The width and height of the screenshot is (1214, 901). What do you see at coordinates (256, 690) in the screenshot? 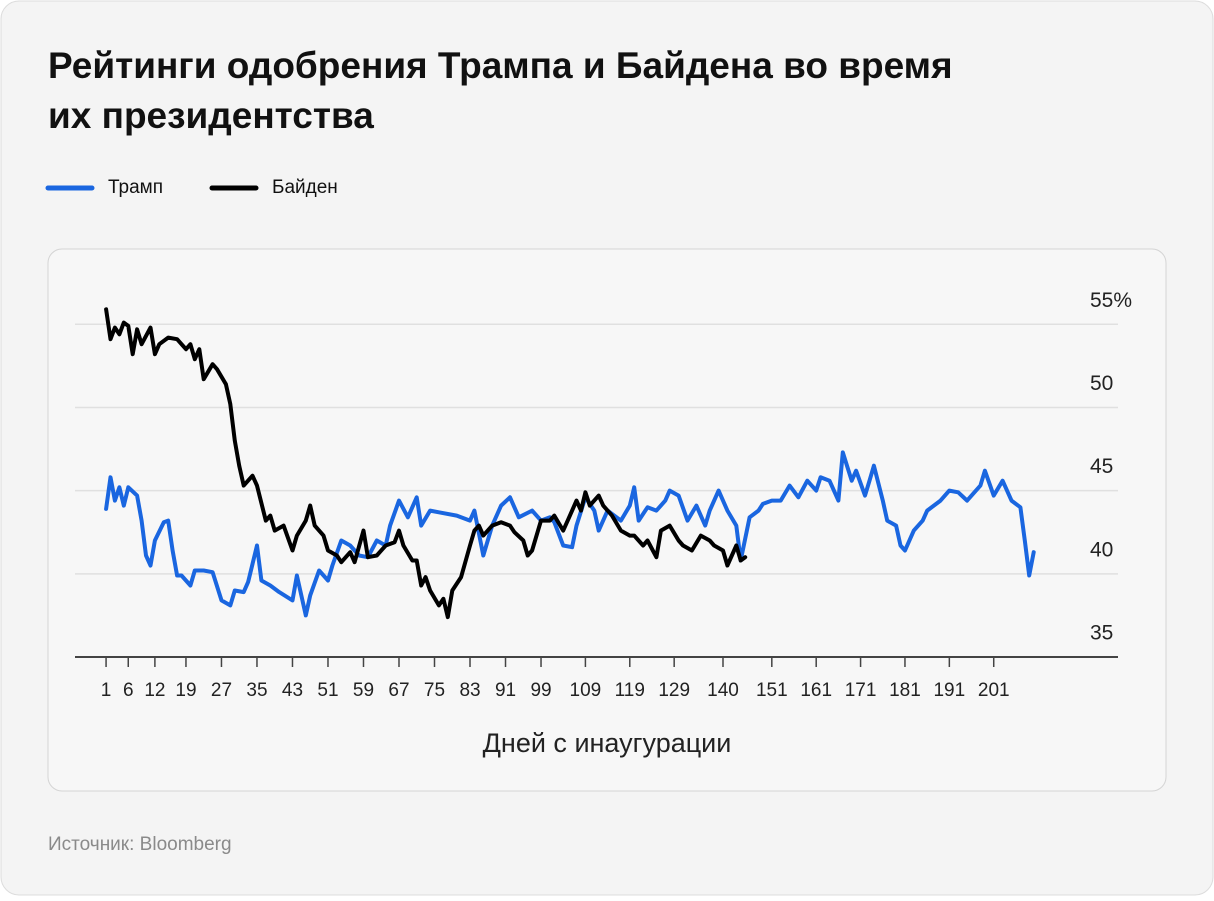
I see `x-tick-label: 35` at bounding box center [256, 690].